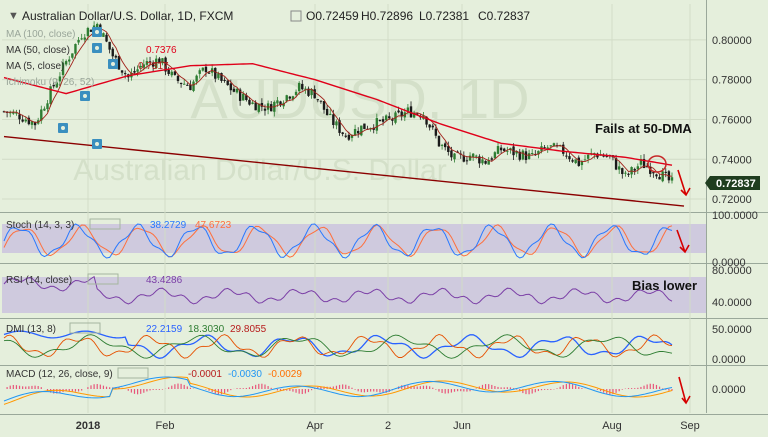  What do you see at coordinates (444, 16) in the screenshot?
I see `ohlc-low: L0.72381` at bounding box center [444, 16].